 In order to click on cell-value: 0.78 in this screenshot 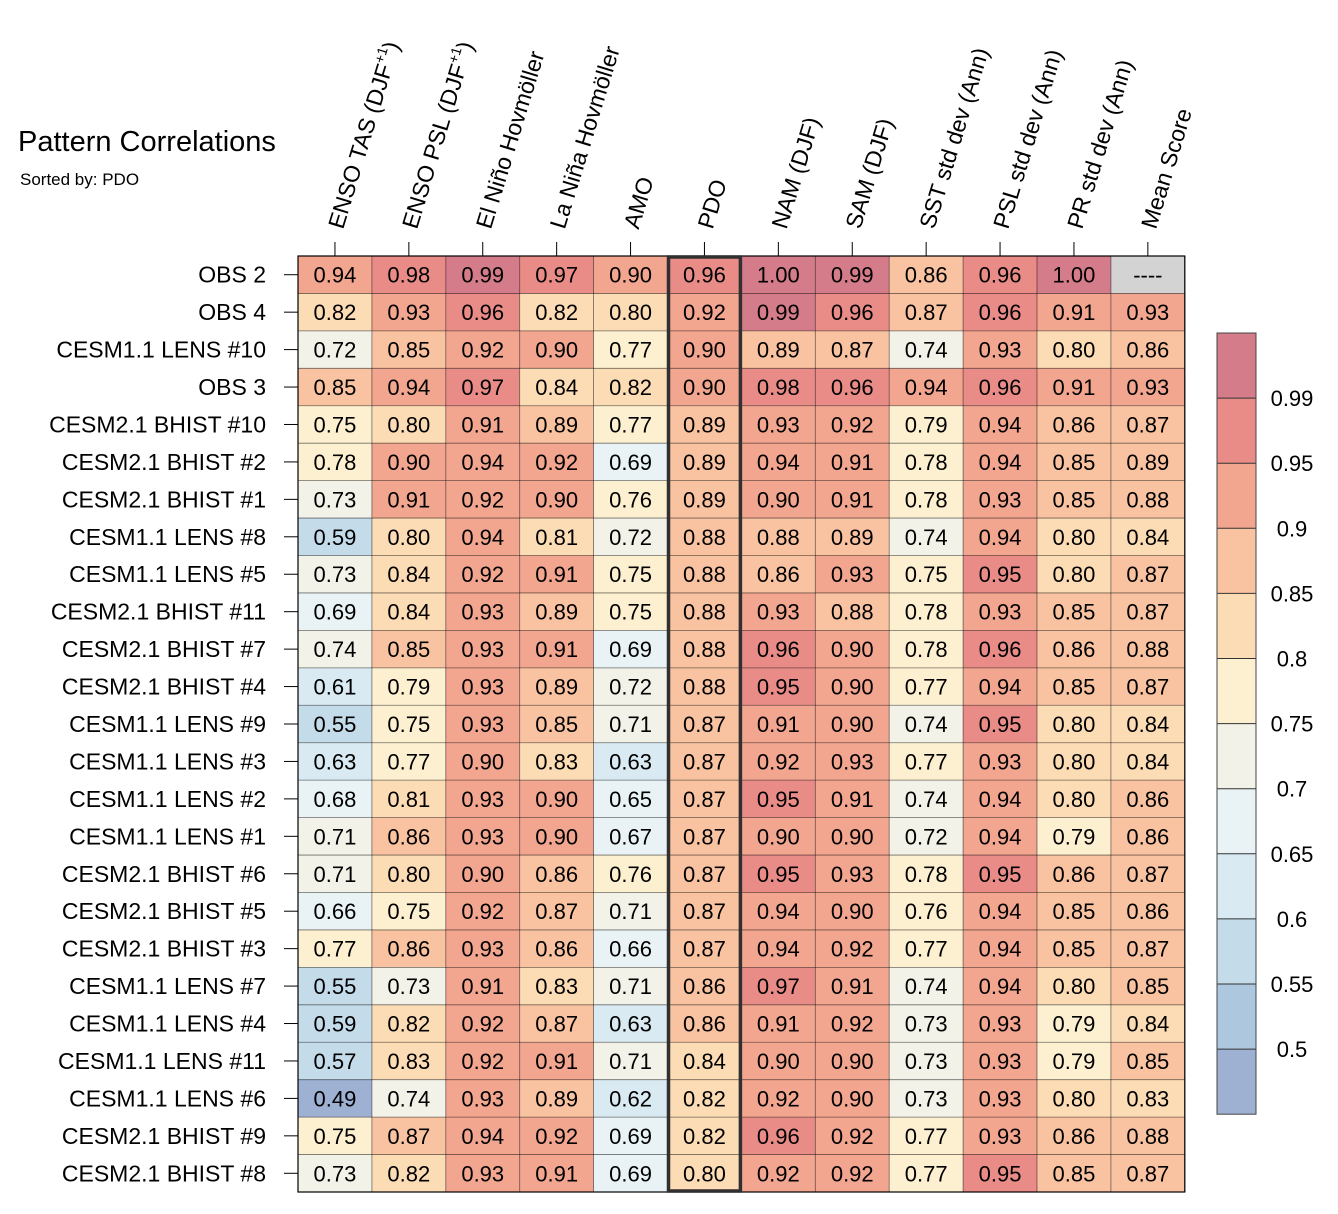, I will do `click(926, 612)`.